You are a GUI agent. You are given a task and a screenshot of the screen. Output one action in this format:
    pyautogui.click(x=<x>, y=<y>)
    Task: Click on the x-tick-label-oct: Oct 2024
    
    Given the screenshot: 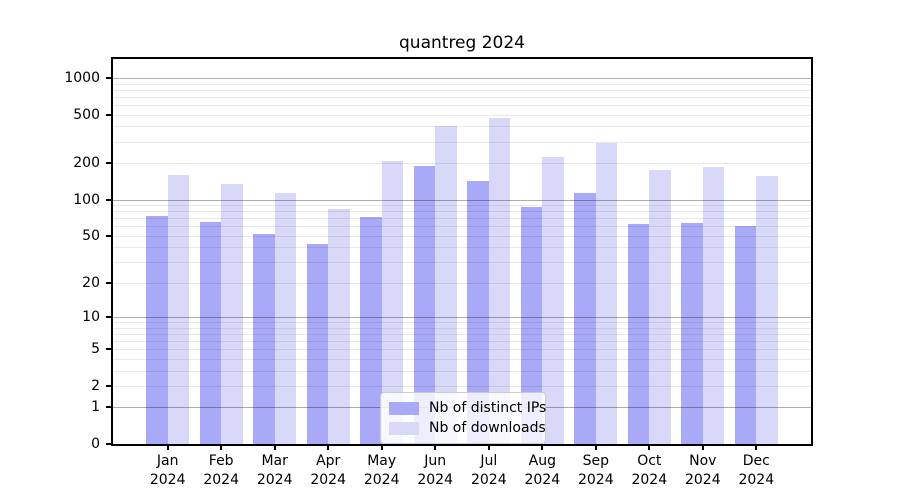 What is the action you would take?
    pyautogui.click(x=649, y=471)
    